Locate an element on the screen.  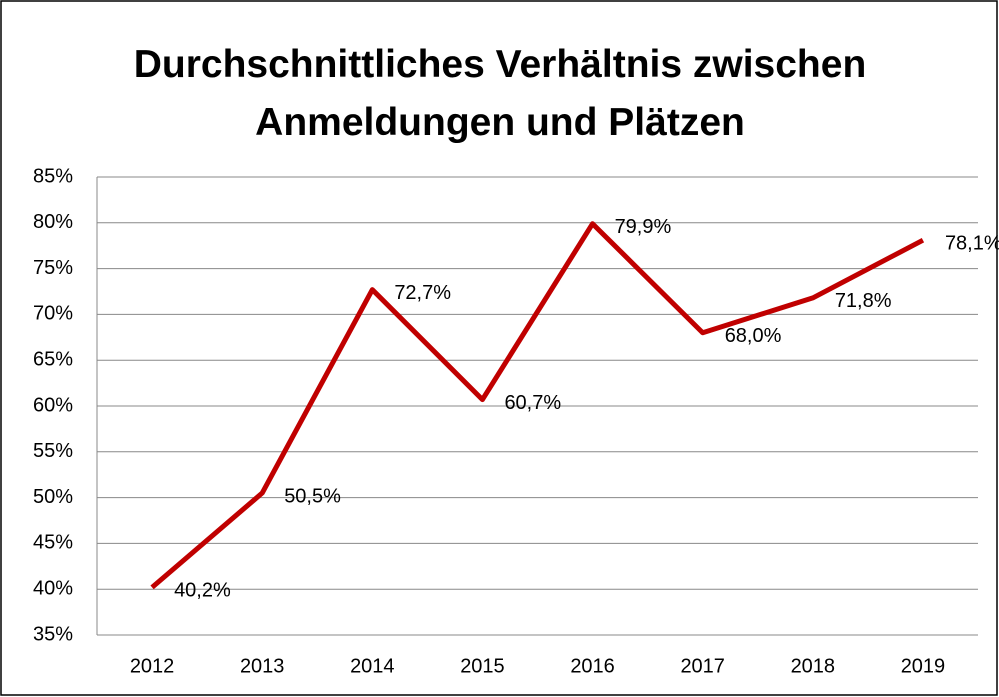
data-label: 71,8% is located at coordinates (863, 301).